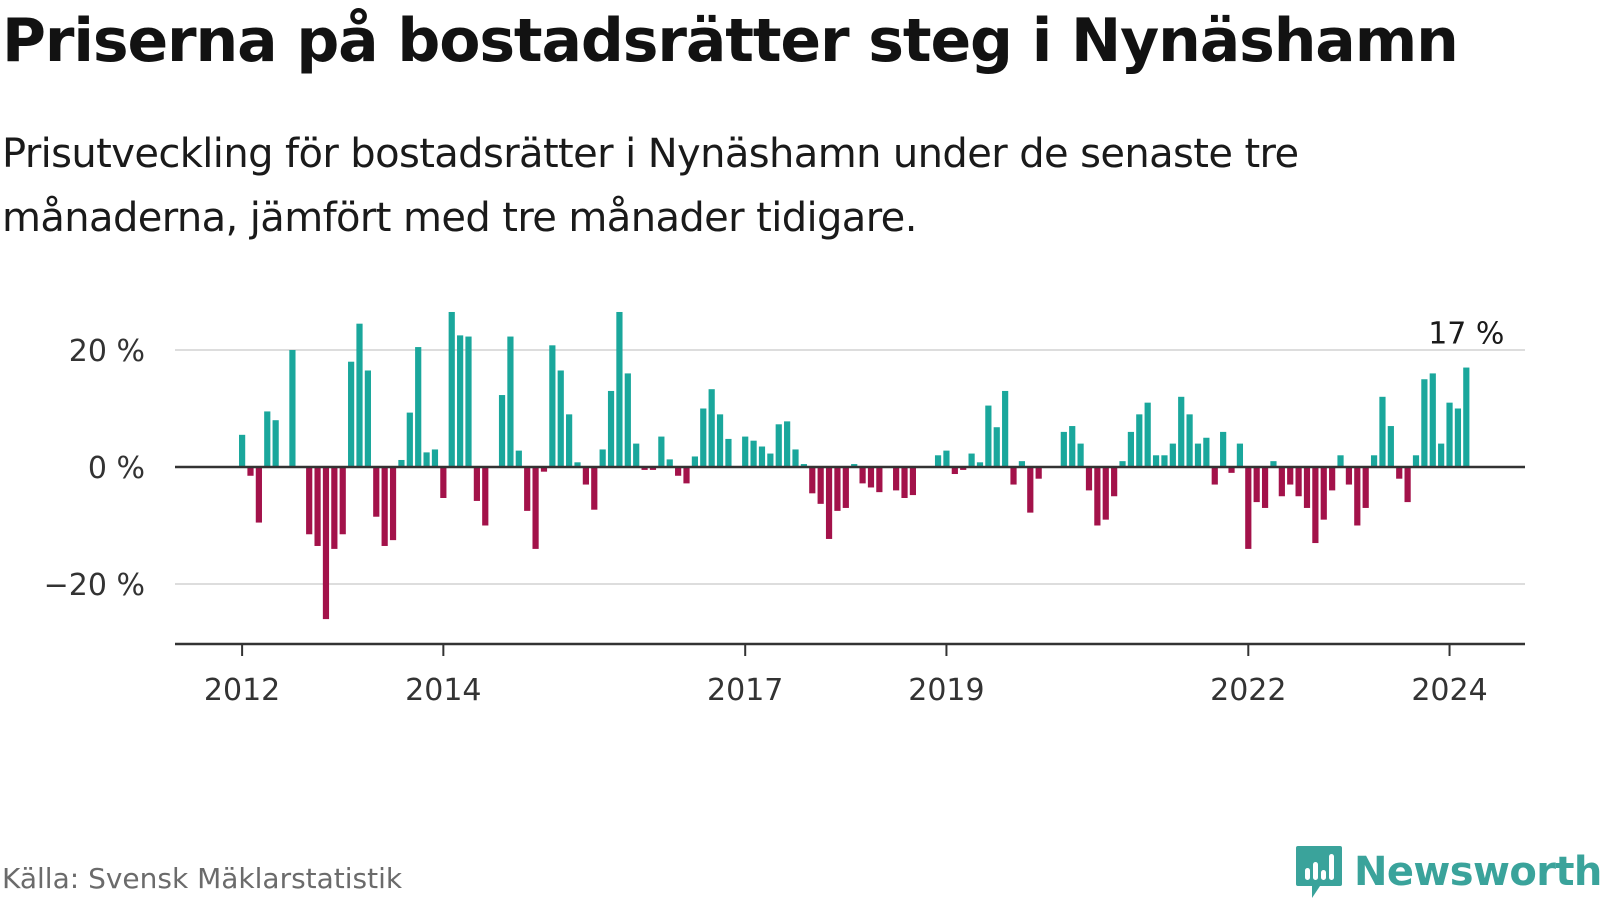  I want to click on newsworthy-logo-icon, so click(1319, 872).